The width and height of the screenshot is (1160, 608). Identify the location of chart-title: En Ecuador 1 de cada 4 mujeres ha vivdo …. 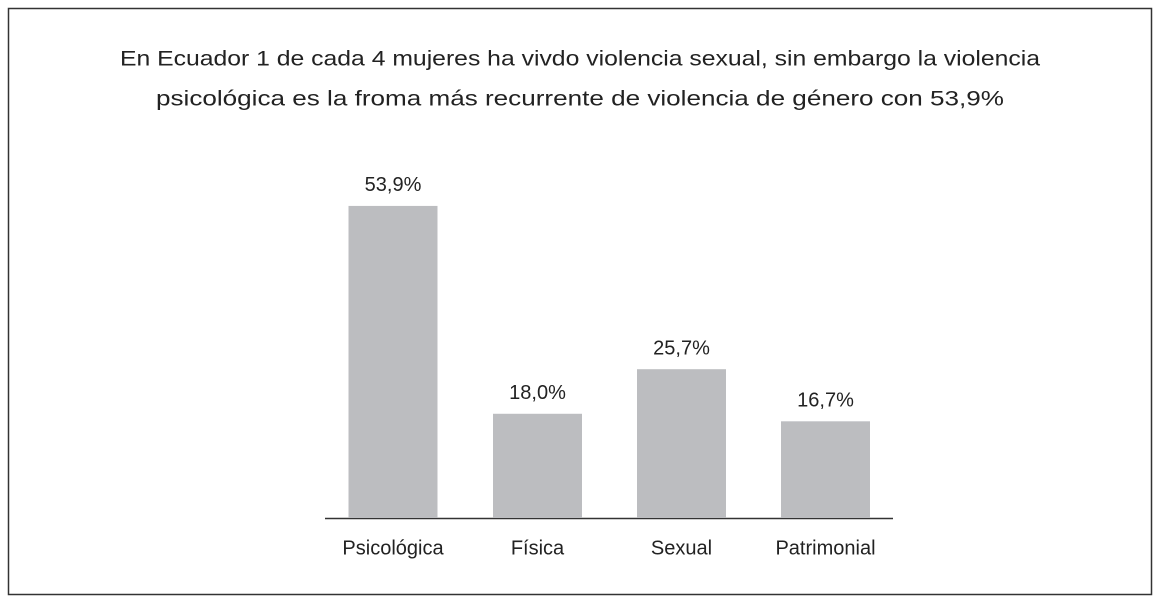
(580, 59).